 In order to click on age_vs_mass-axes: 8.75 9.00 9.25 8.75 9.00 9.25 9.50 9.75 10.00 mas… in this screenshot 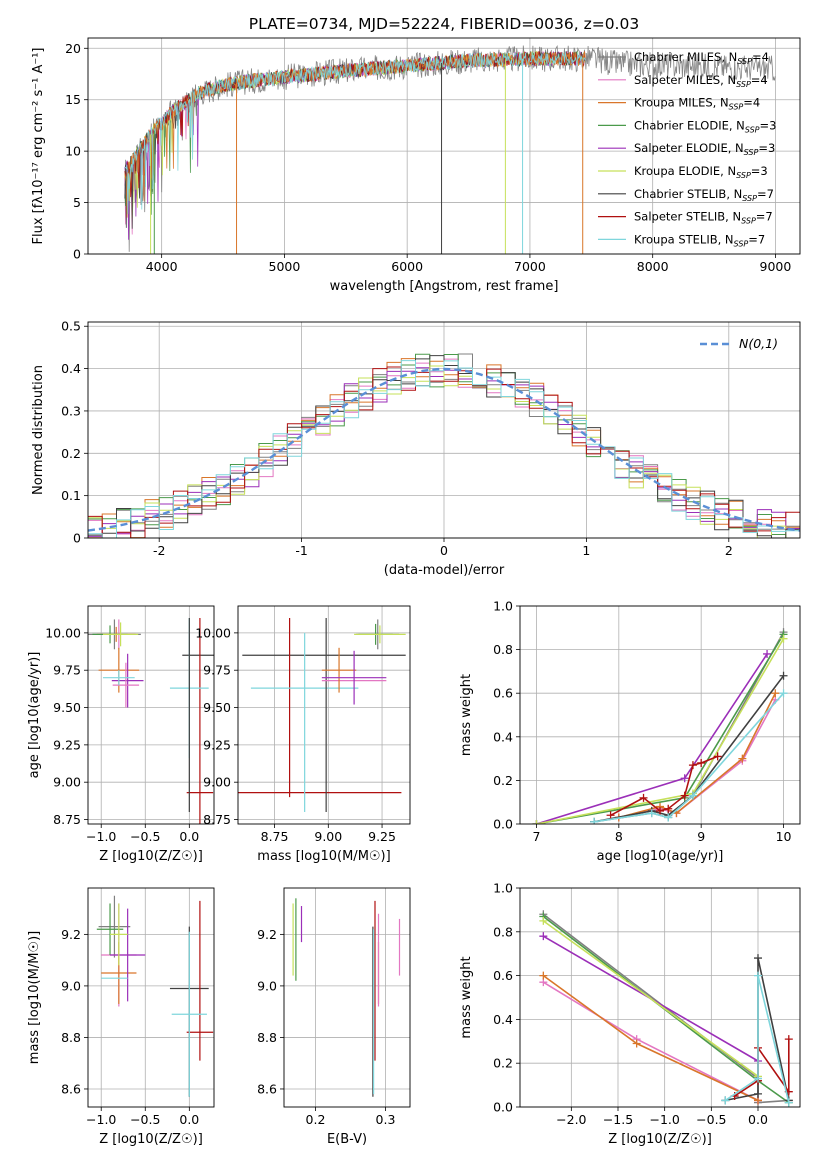, I will do `click(303, 734)`.